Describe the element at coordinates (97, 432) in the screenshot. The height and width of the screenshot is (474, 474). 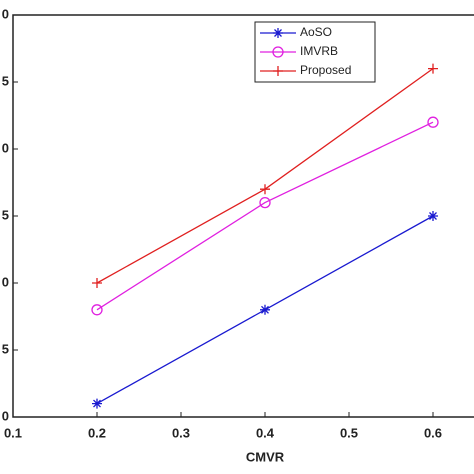
I see `x-tick-label: 0.2` at that location.